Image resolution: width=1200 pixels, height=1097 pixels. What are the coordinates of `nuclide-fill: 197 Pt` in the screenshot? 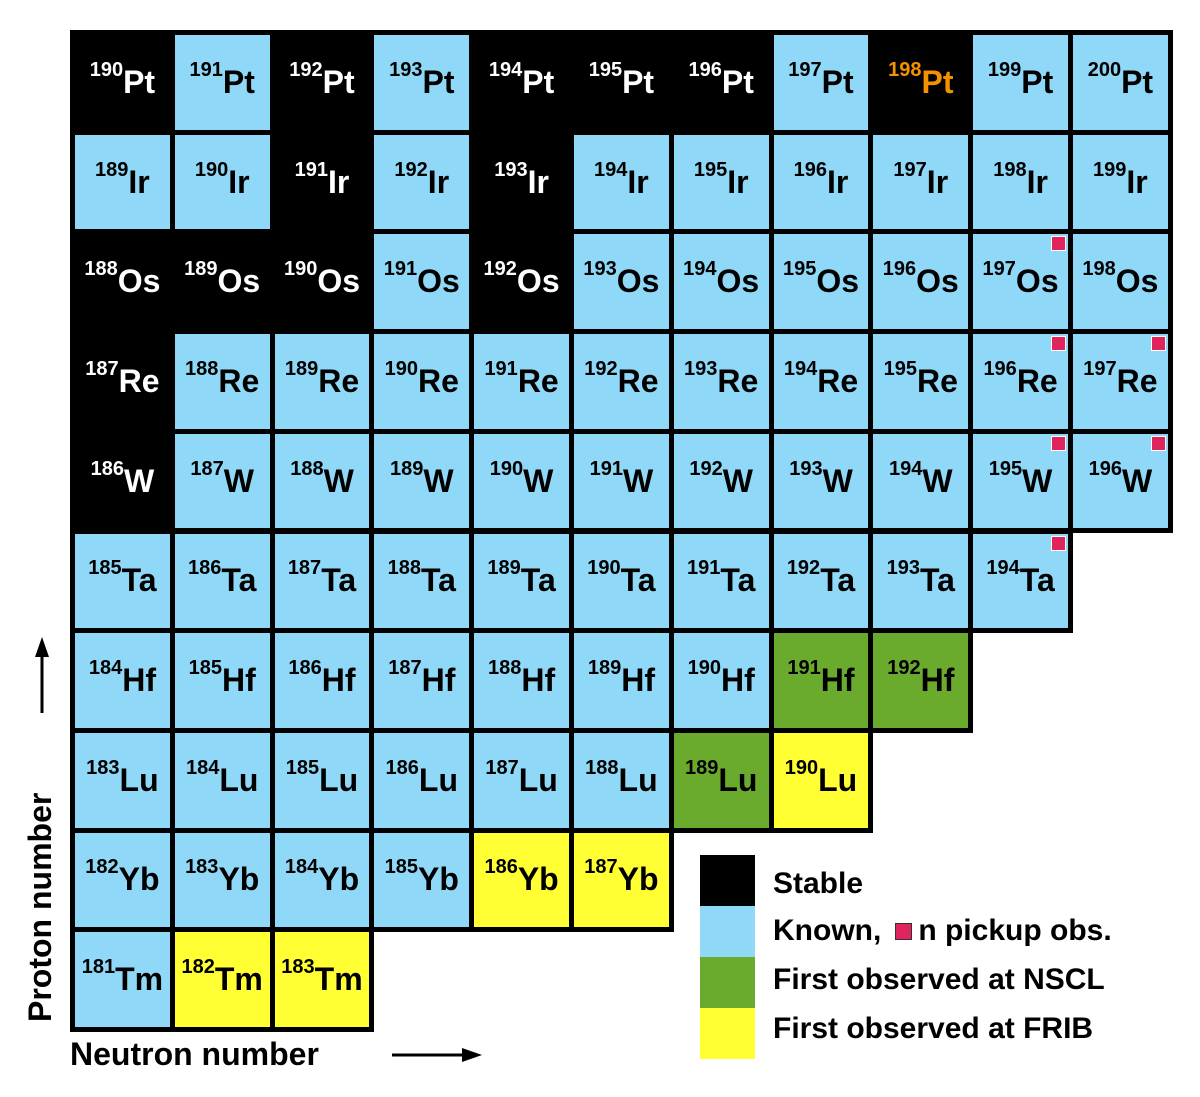 It's located at (821, 82).